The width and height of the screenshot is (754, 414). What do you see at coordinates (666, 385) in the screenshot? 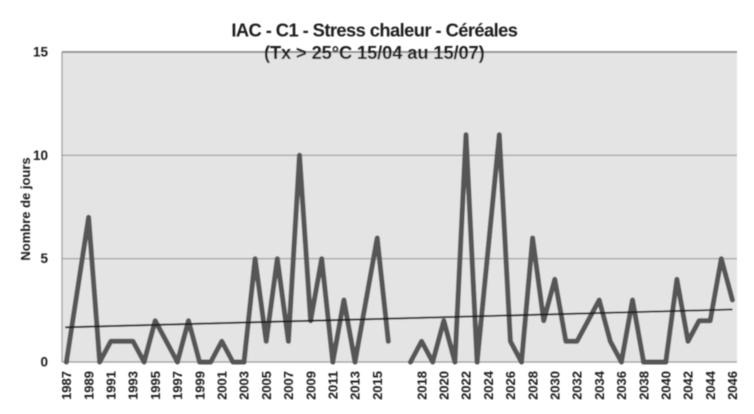
I see `svg-text: 2040` at bounding box center [666, 385].